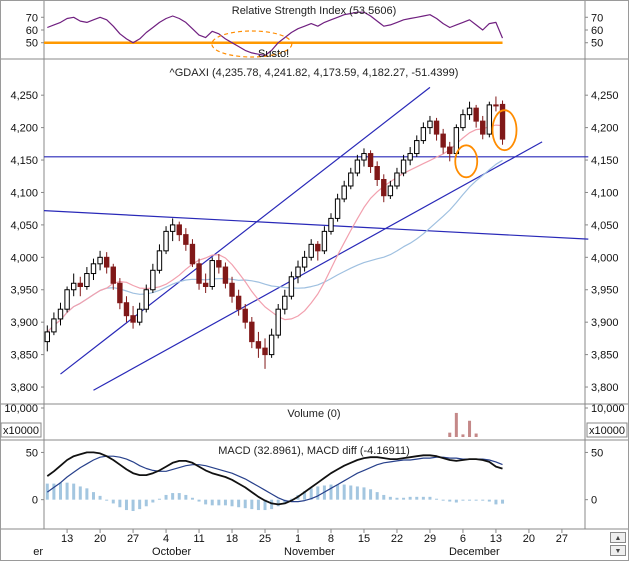 The height and width of the screenshot is (561, 629). What do you see at coordinates (470, 428) in the screenshot?
I see `volume-bar` at bounding box center [470, 428].